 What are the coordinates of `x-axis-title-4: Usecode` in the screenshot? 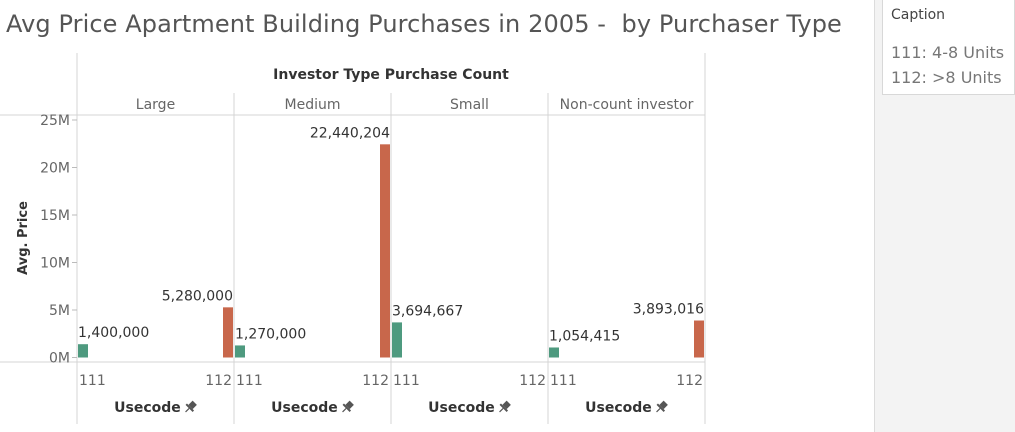 It's located at (618, 408).